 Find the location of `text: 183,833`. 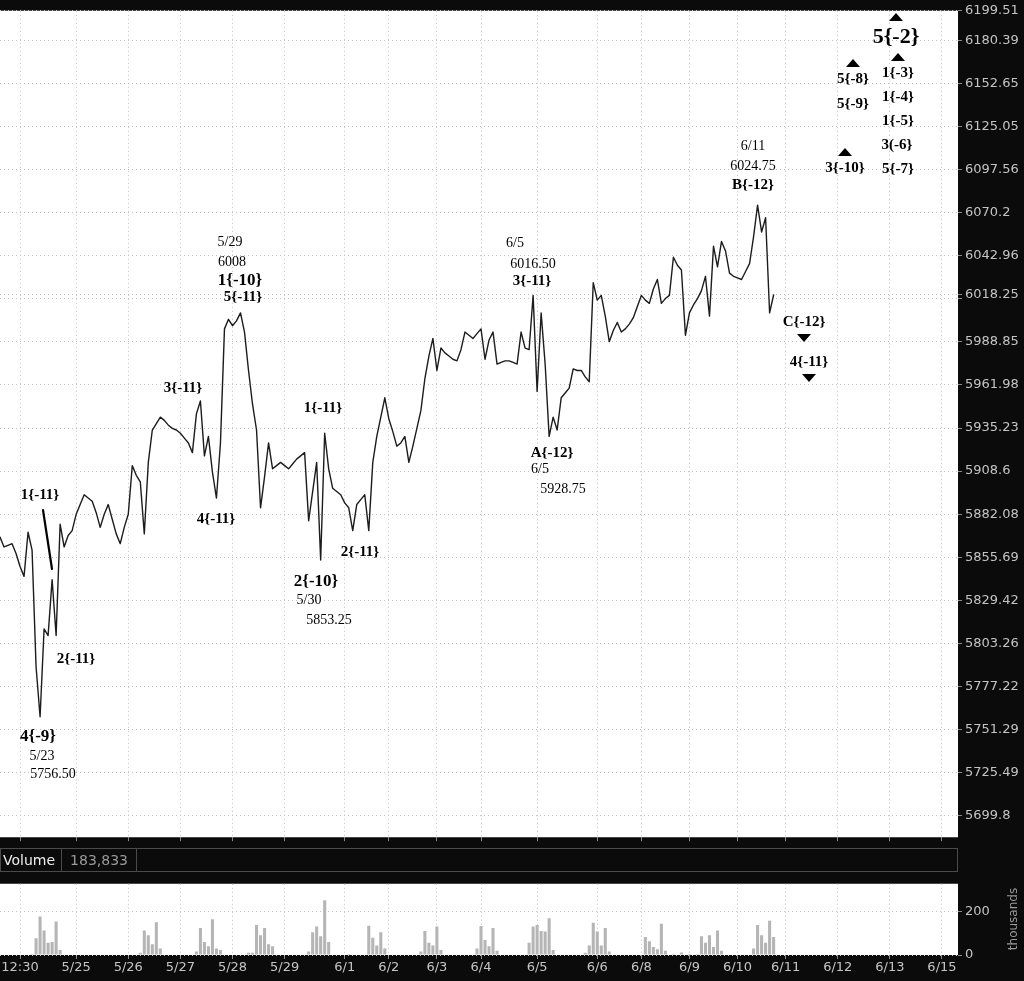

text: 183,833 is located at coordinates (99, 860).